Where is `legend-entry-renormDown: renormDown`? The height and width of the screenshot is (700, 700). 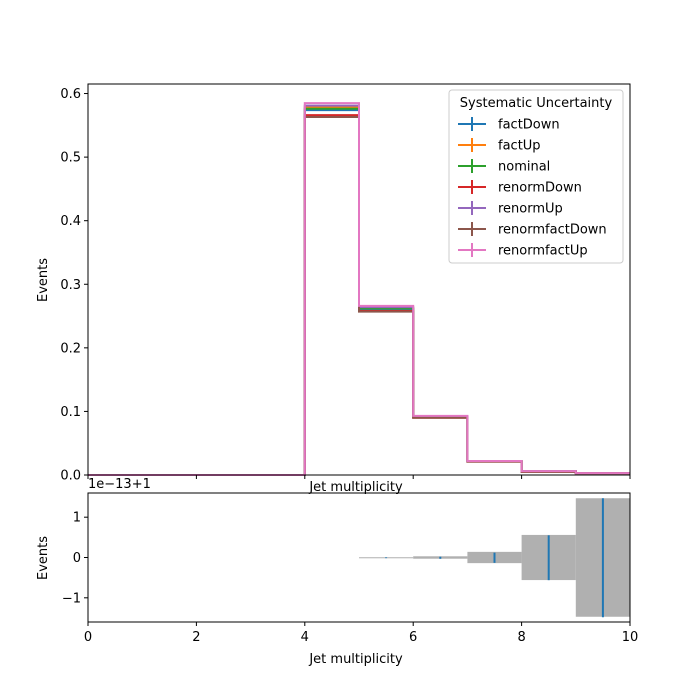 legend-entry-renormDown: renormDown is located at coordinates (520, 188).